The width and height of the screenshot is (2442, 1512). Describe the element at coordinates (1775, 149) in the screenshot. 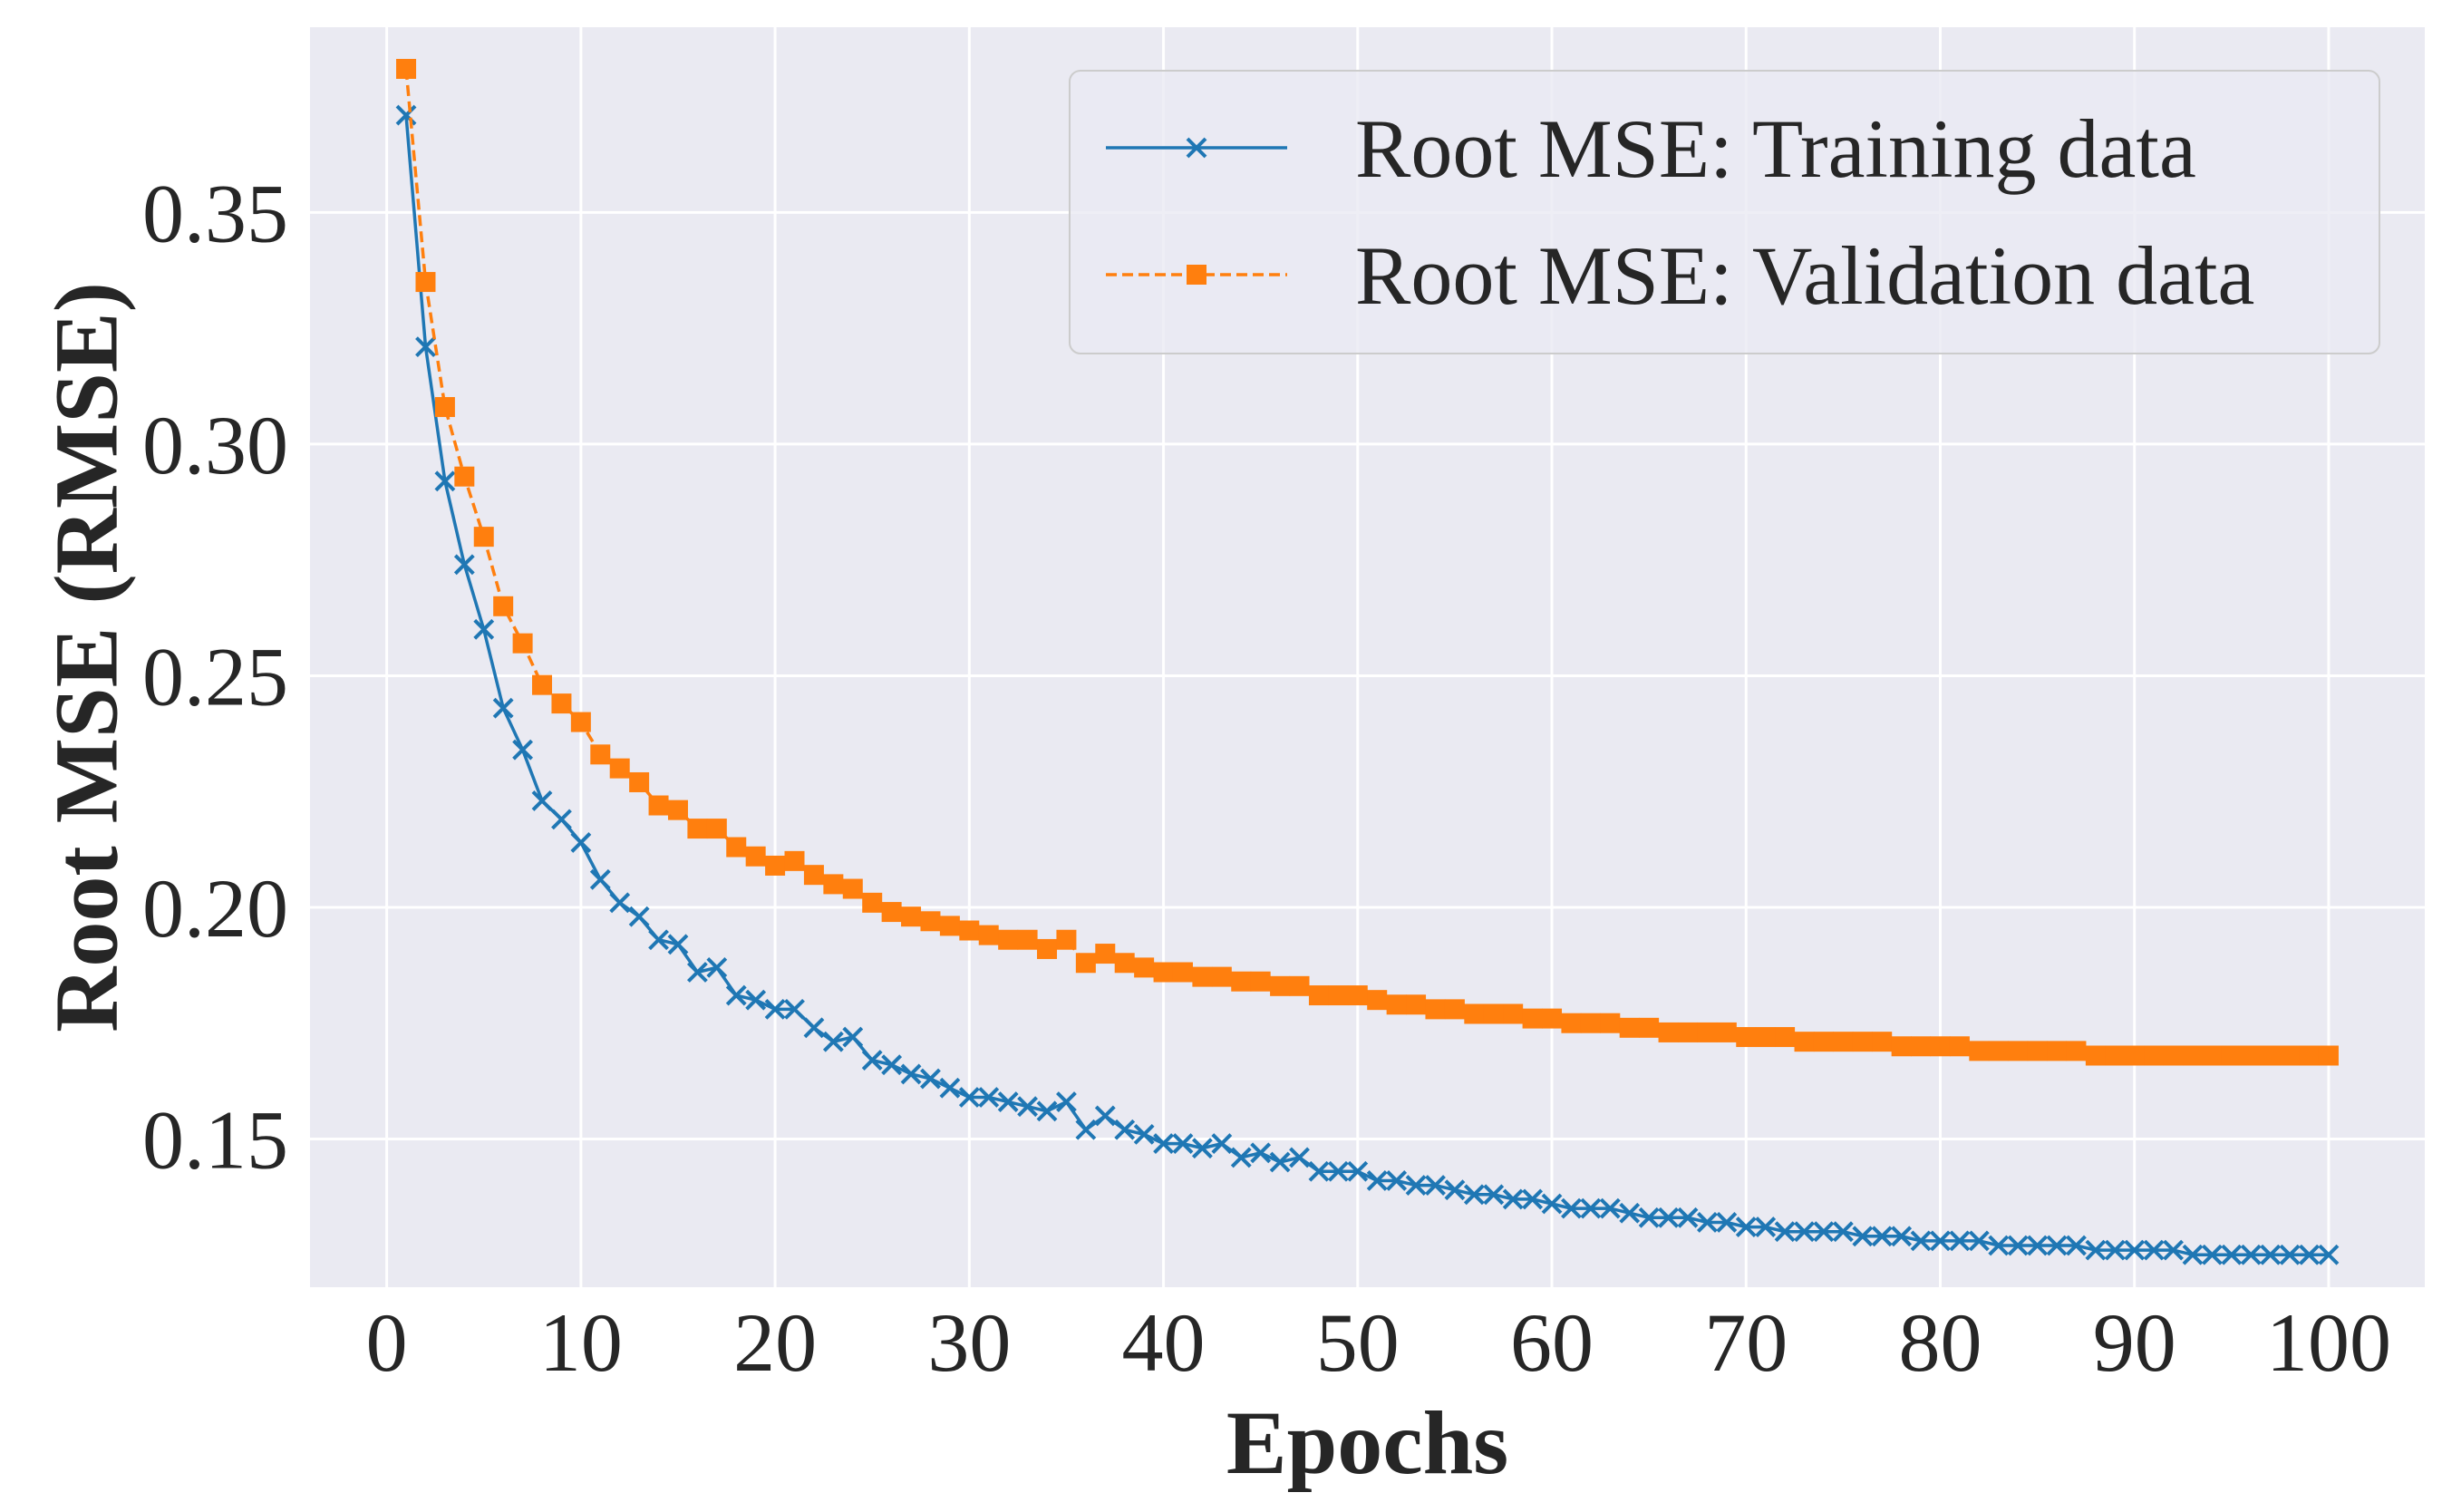

I see `legend-label: Root MSE: Training data` at that location.